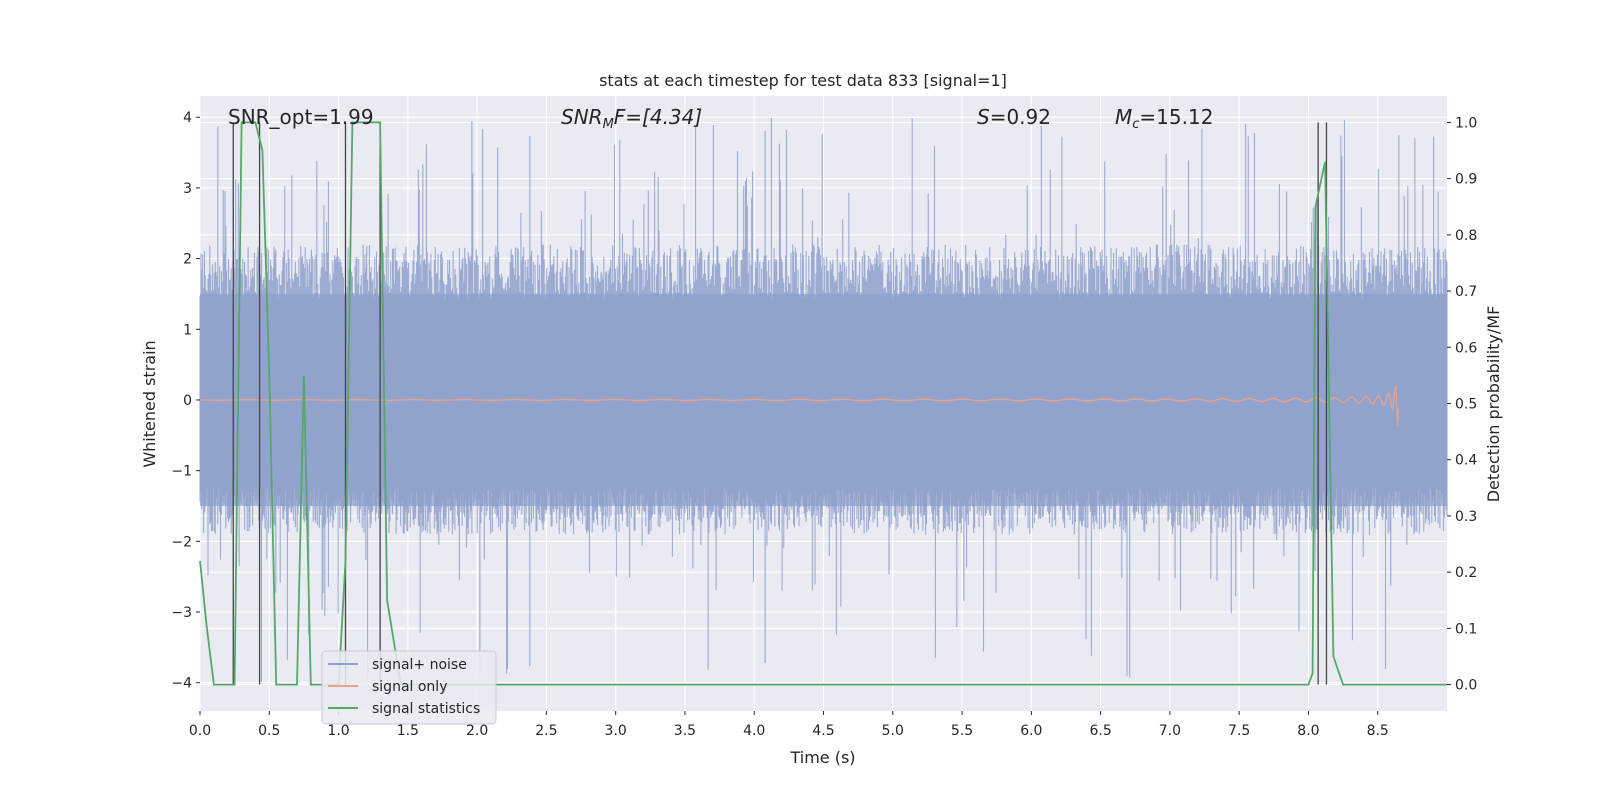 This screenshot has height=800, width=1600. I want to click on annotation-snr-mf-symbol: SNR, so click(582, 117).